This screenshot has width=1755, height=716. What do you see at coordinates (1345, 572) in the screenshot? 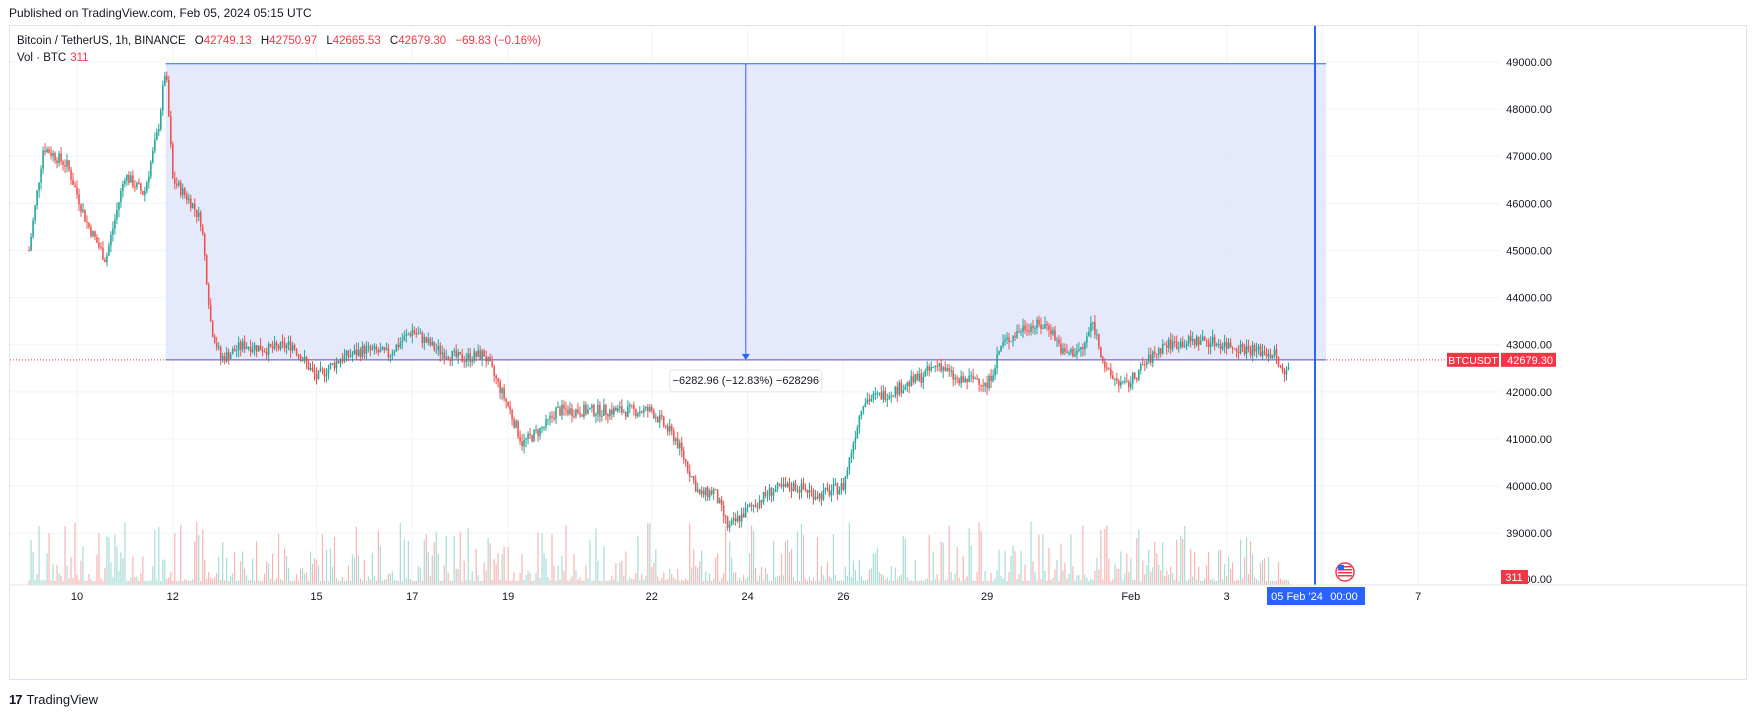
I see `us-flag-icon` at bounding box center [1345, 572].